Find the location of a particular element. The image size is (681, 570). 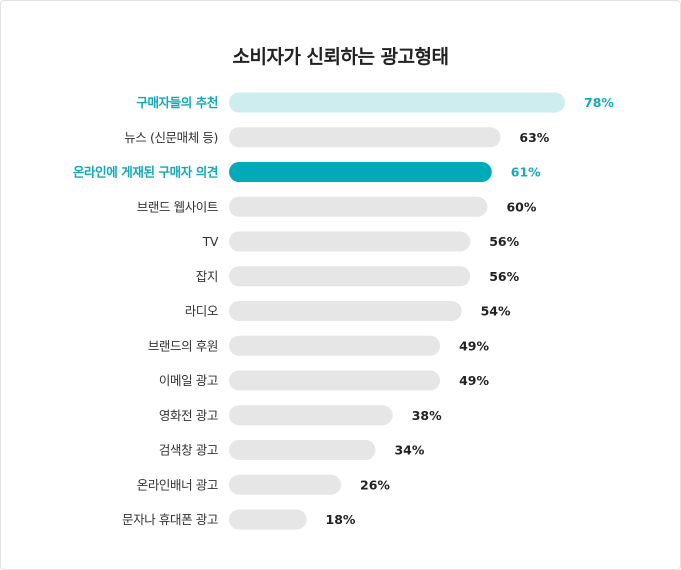

category-label-12: 문자나 휴대폰 광고 is located at coordinates (170, 519).